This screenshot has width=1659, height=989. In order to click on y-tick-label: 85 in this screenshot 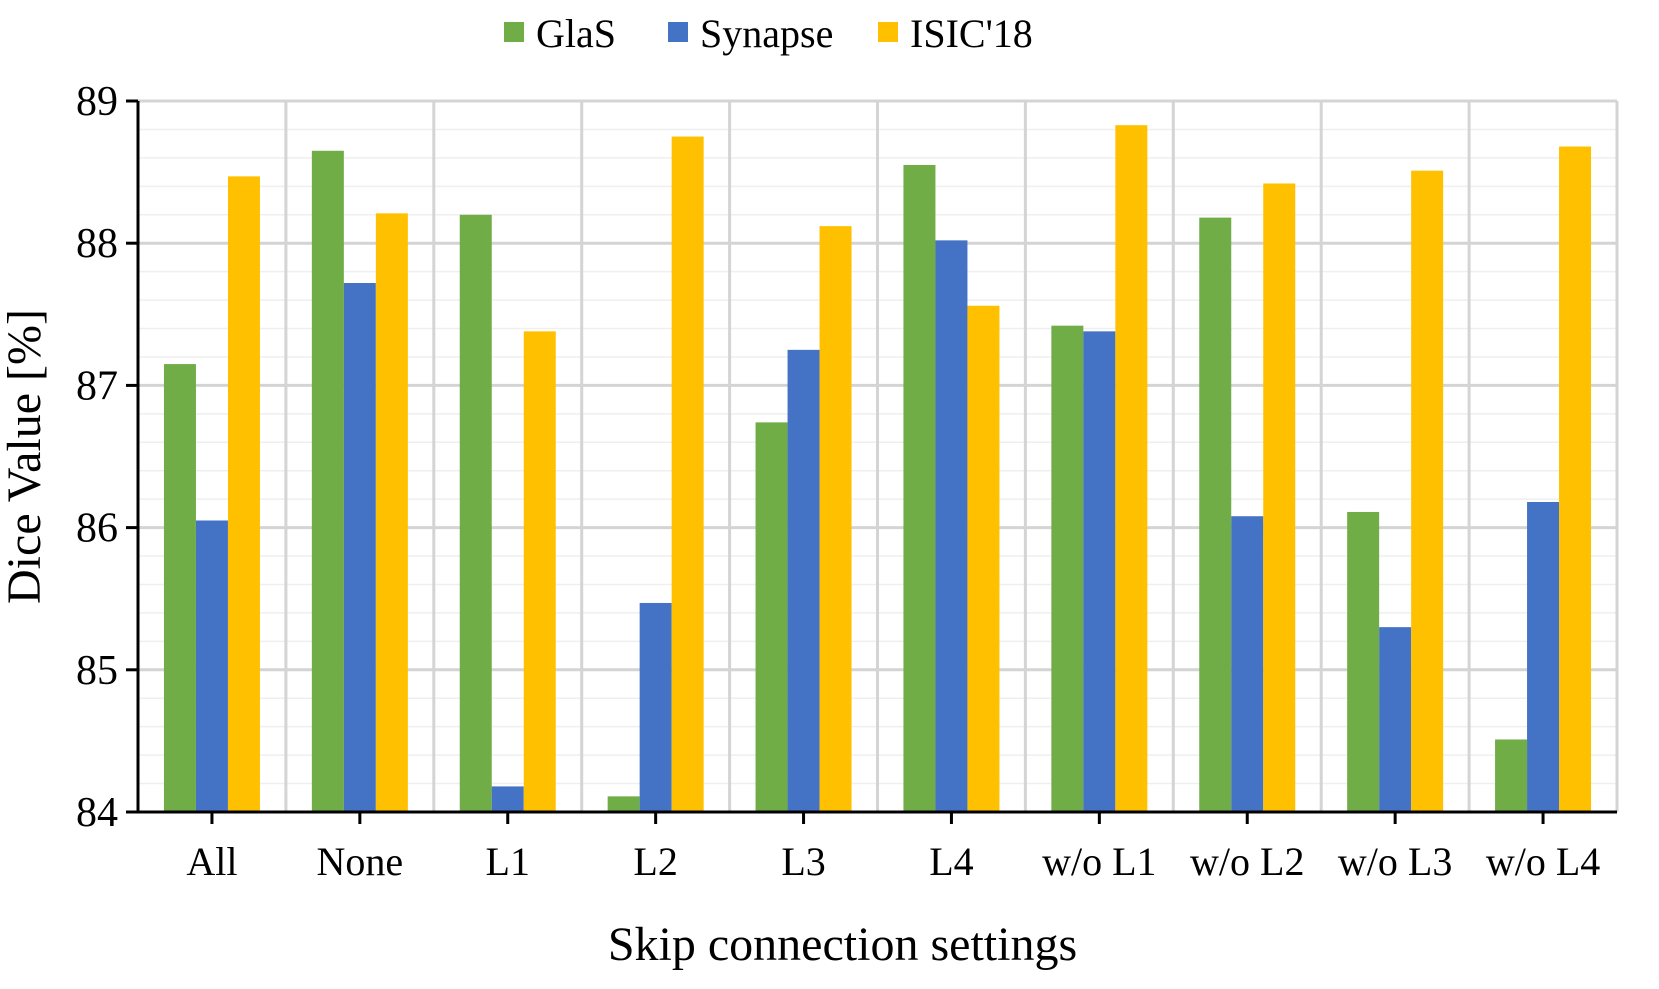, I will do `click(97, 671)`.